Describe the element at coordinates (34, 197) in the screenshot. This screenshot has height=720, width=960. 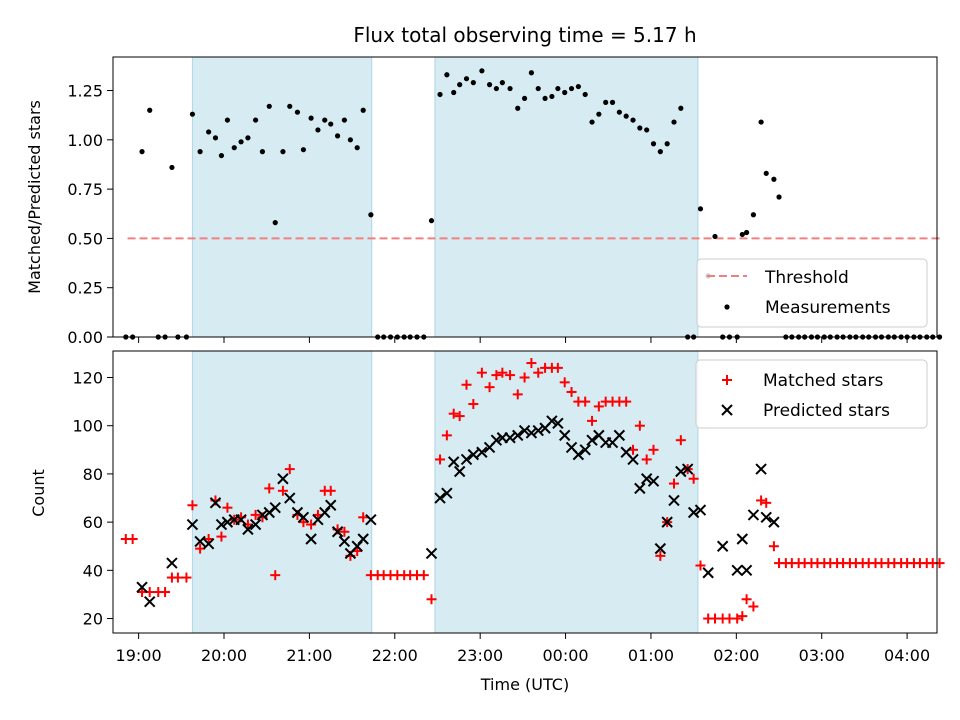
I see `top-y-axis-label: Matched/Predicted stars` at that location.